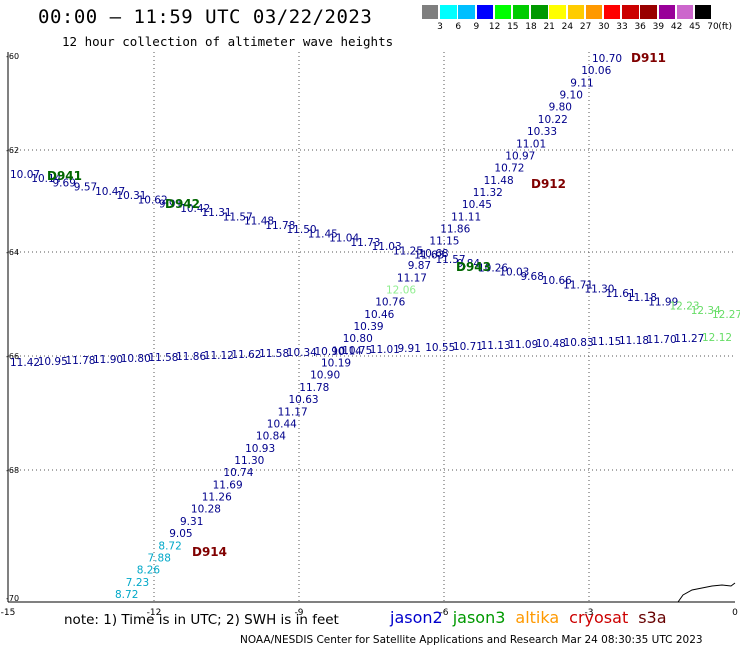  Describe the element at coordinates (640, 27) in the screenshot. I see `legend-label: 36` at that location.